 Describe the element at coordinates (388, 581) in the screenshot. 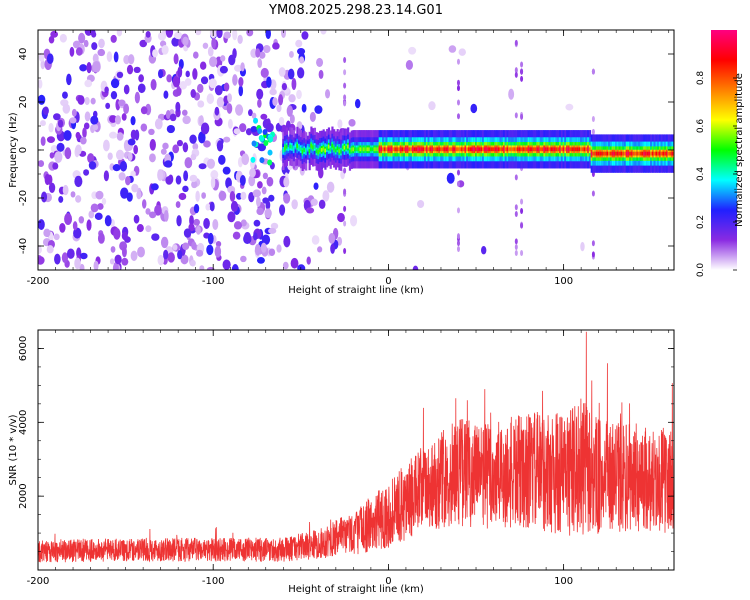

I see `snr-x-tick-label: 0` at that location.